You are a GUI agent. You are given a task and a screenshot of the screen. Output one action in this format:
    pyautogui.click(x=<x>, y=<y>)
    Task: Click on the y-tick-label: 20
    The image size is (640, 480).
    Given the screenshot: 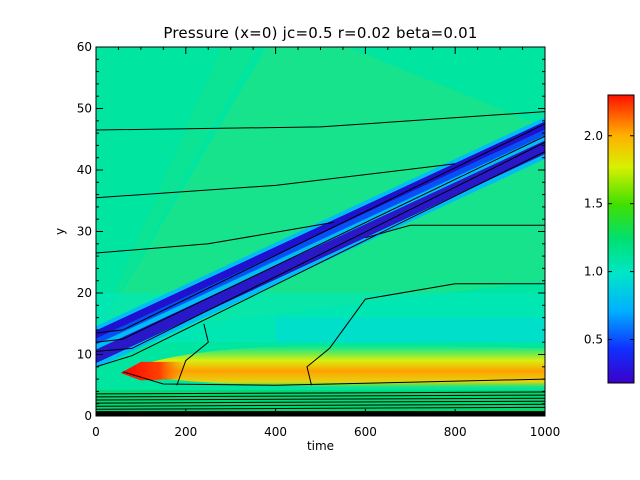 What is the action you would take?
    pyautogui.click(x=84, y=293)
    